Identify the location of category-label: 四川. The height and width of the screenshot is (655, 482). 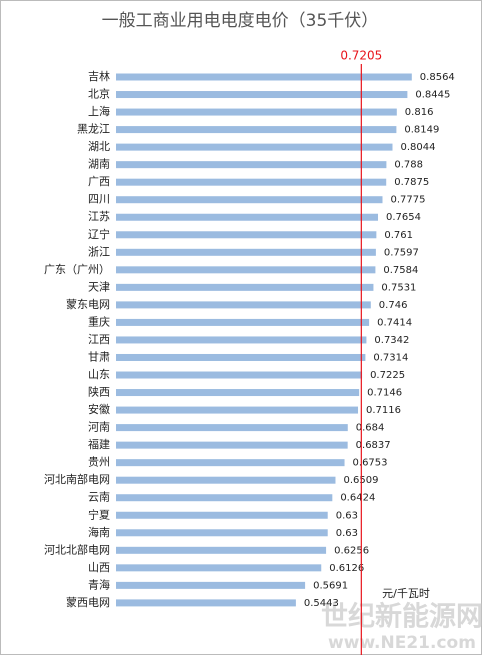
(99, 199).